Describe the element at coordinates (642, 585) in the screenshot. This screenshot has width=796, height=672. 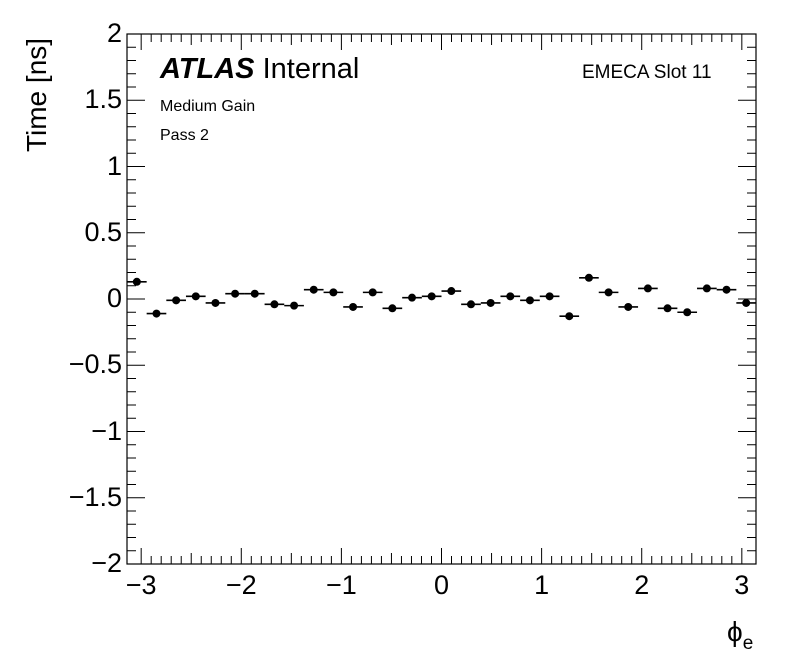
I see `x-tick-label: 2` at that location.